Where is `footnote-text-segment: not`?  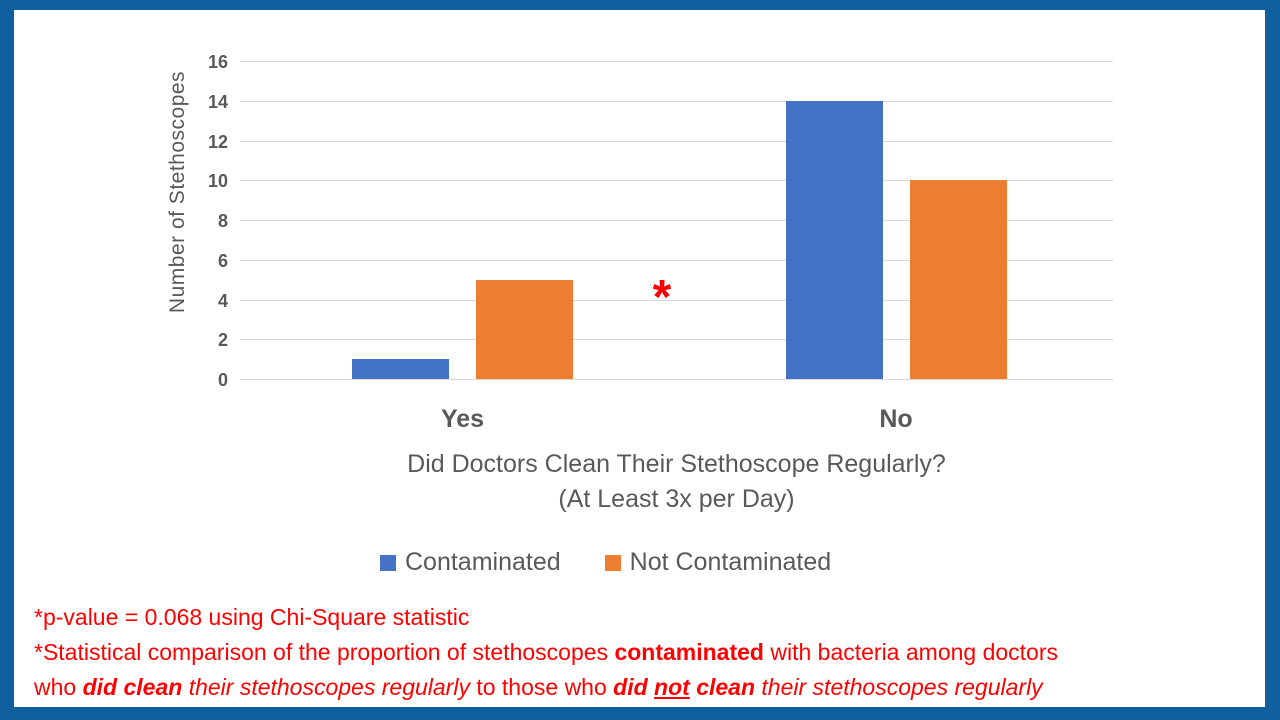
footnote-text-segment: not is located at coordinates (672, 687).